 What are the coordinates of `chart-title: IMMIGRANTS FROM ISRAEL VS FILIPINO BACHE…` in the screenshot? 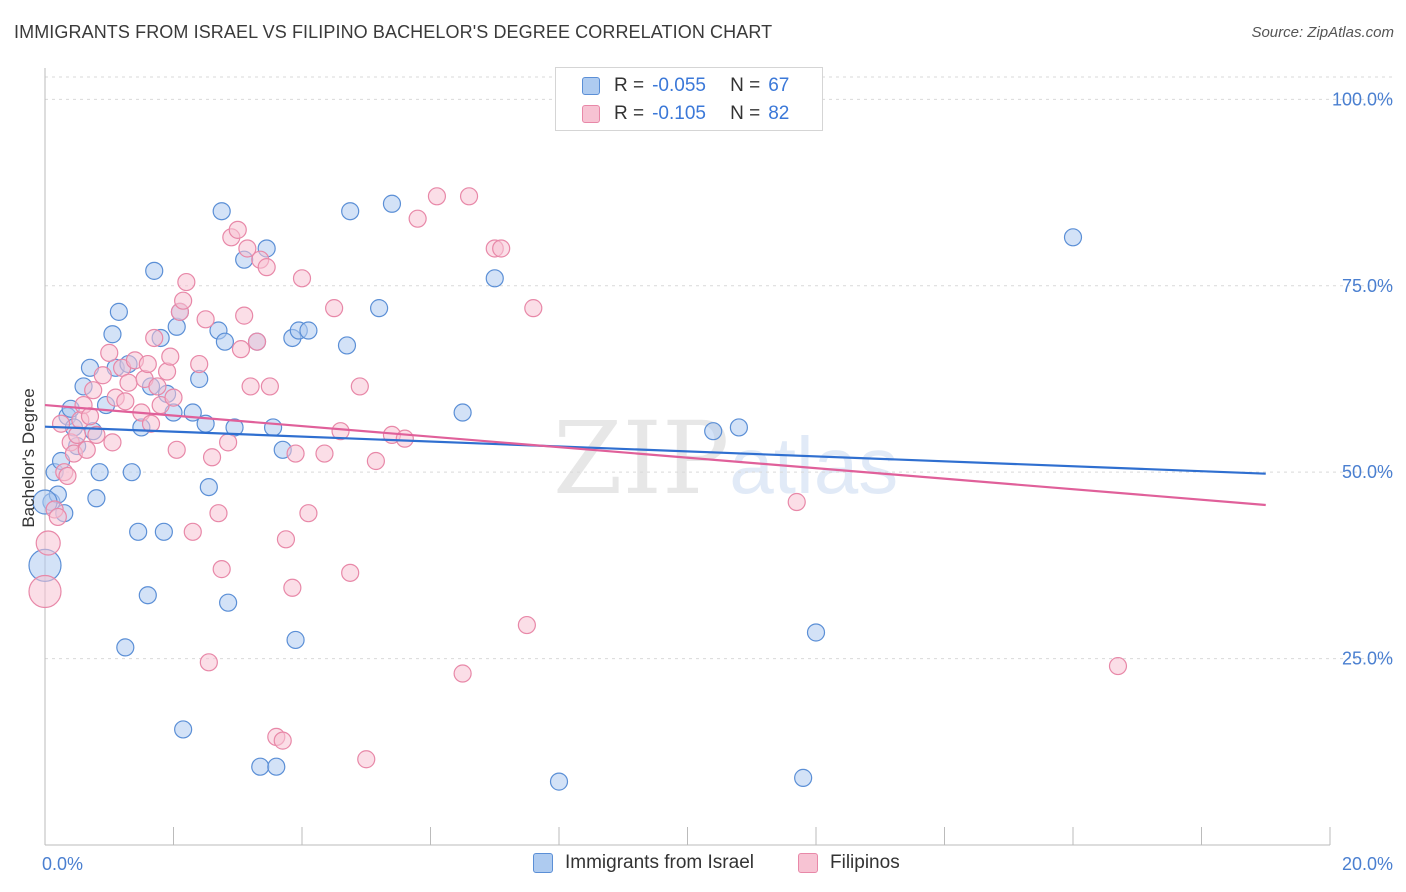 It's located at (393, 32).